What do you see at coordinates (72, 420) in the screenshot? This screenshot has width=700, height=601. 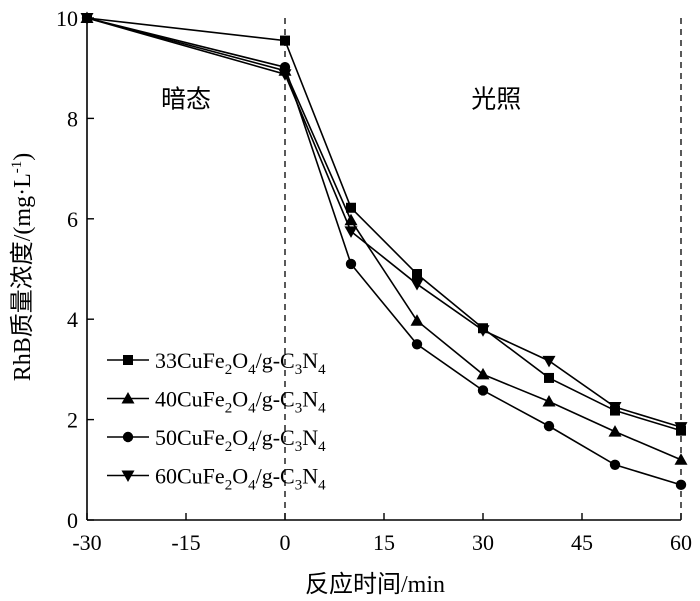 I see `y-tick-label: 2` at bounding box center [72, 420].